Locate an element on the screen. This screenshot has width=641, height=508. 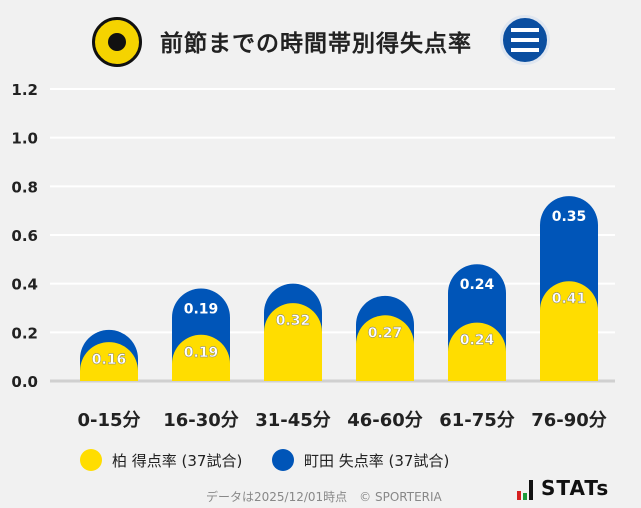
y-tick-label: 0.4 is located at coordinates (24, 285).